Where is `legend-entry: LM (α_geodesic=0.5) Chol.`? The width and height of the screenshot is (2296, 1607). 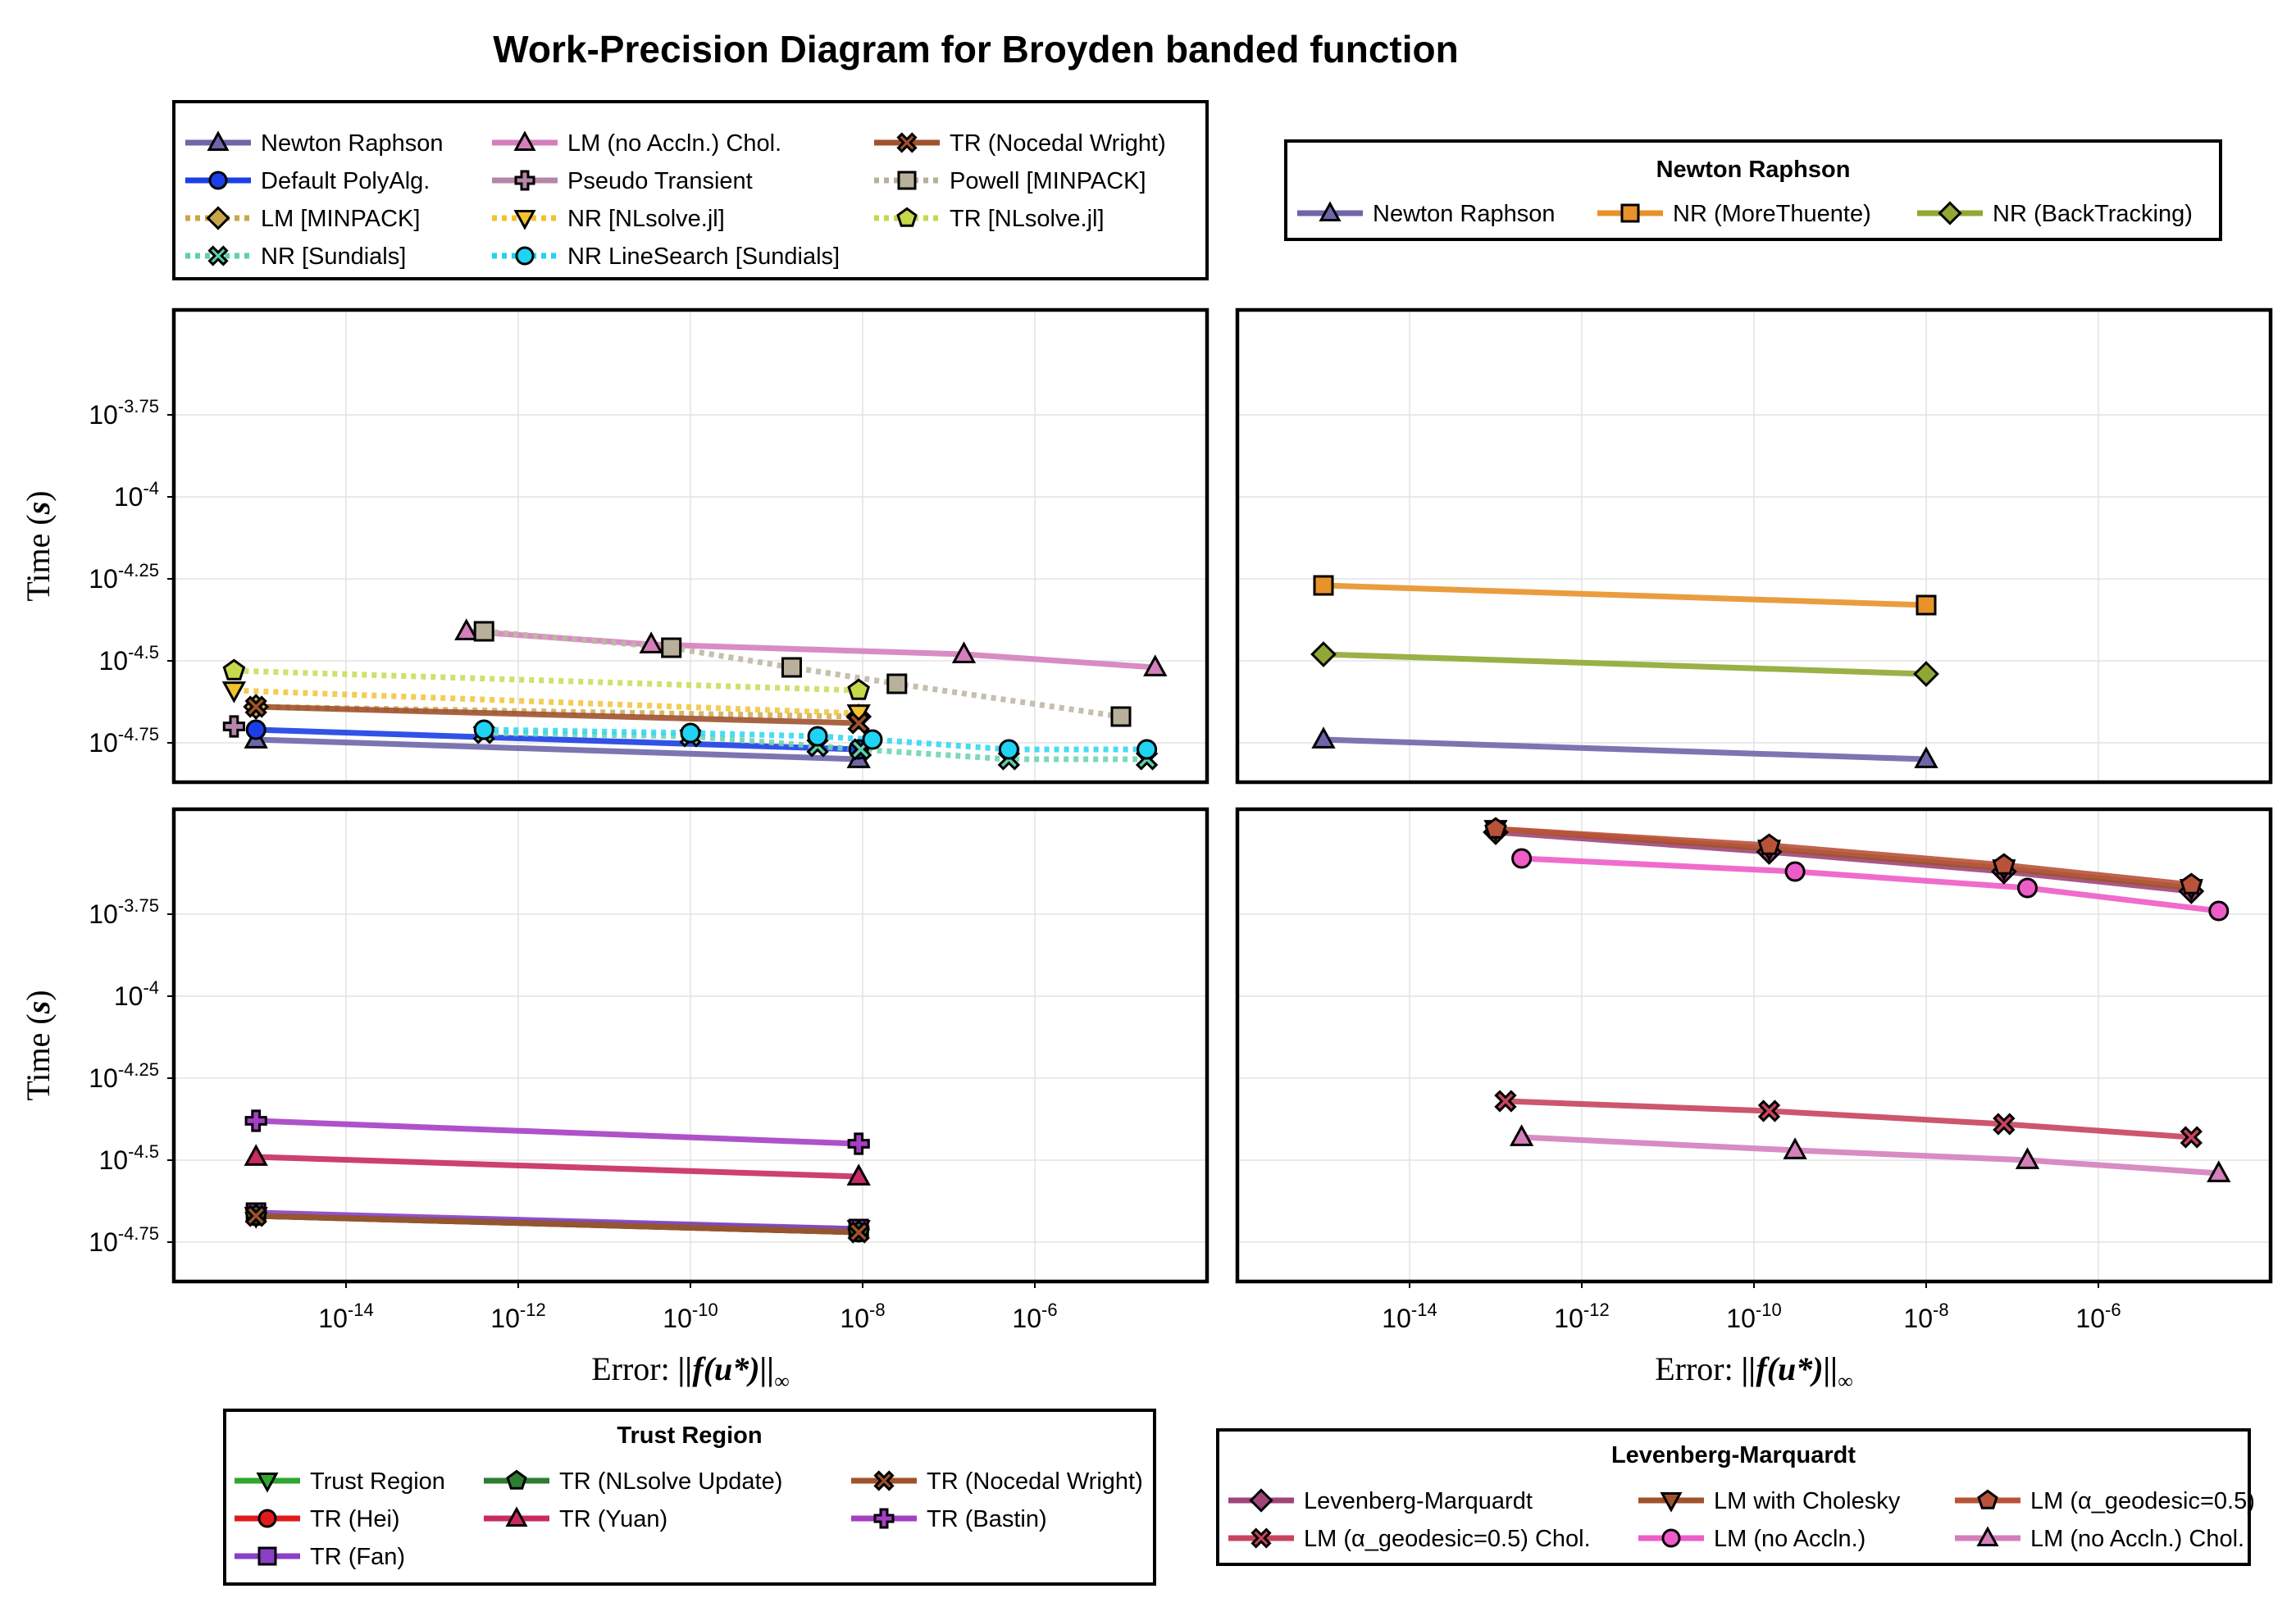 legend-entry: LM (α_geodesic=0.5) Chol. is located at coordinates (1409, 1539).